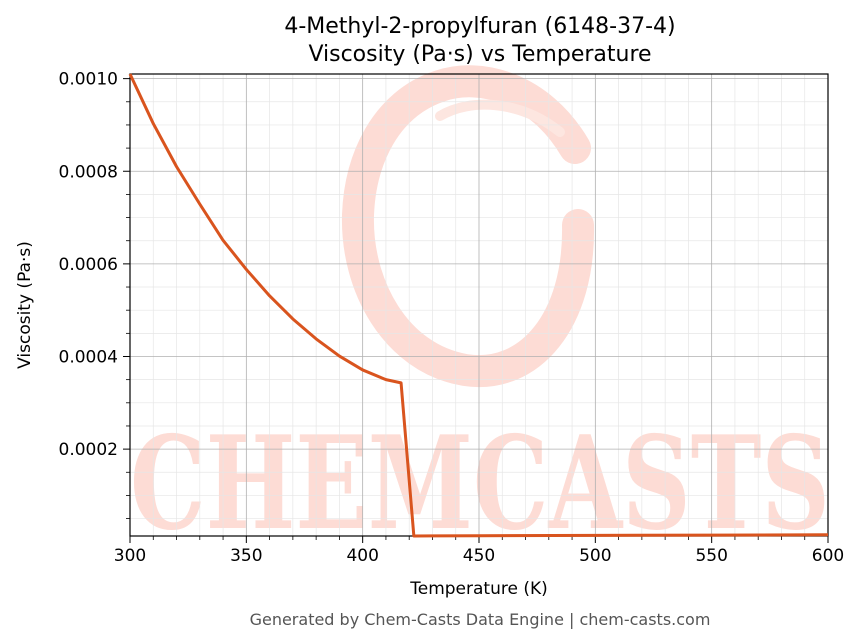  Describe the element at coordinates (362, 556) in the screenshot. I see `x-tick-label: 400` at that location.